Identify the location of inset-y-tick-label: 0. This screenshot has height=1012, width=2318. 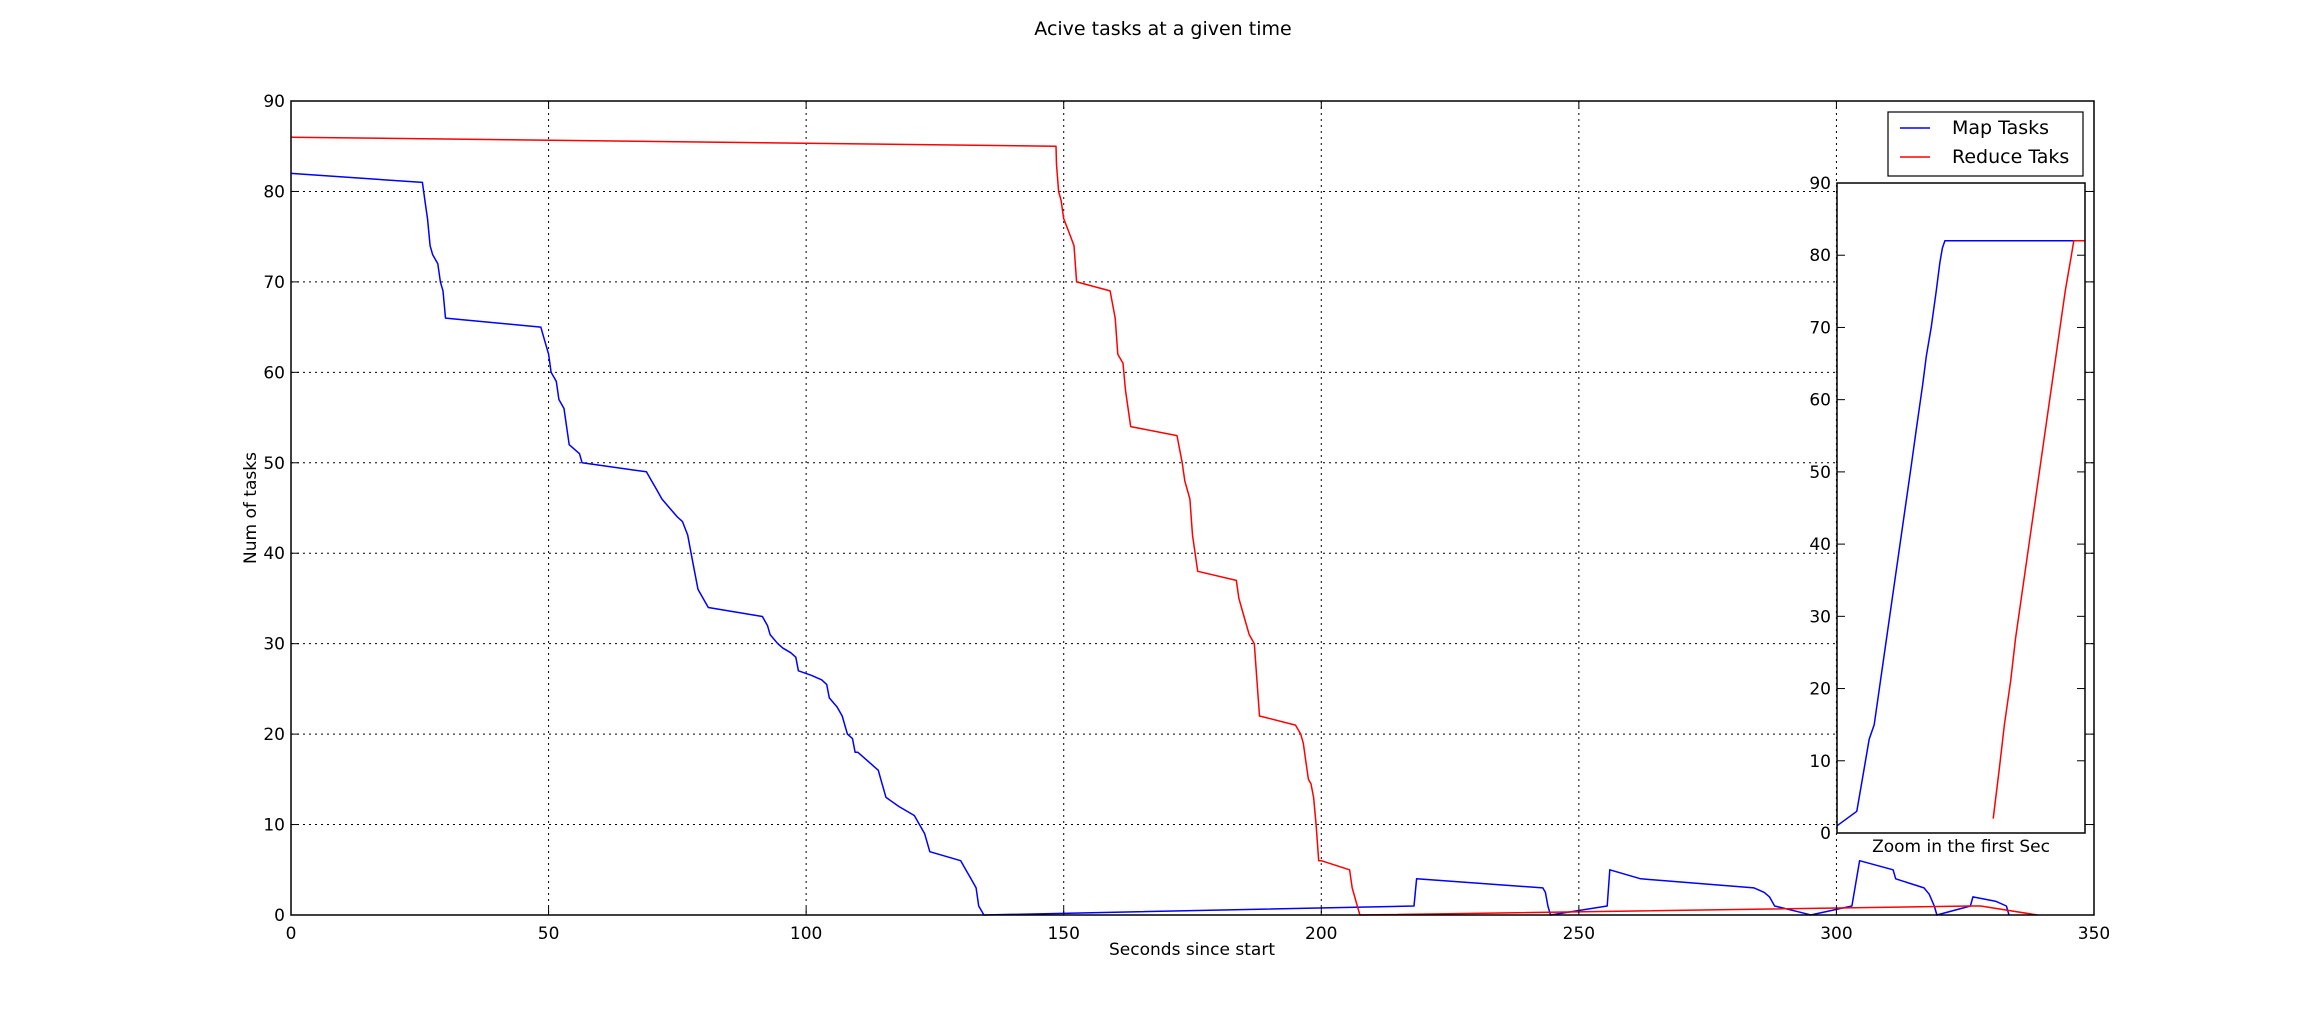
(1825, 834).